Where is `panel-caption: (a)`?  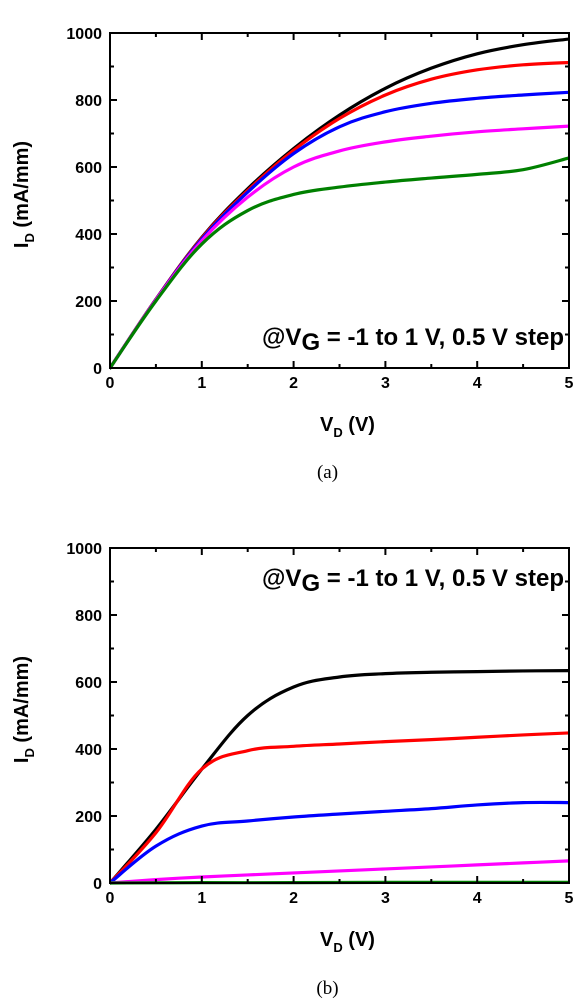 panel-caption: (a) is located at coordinates (327, 472).